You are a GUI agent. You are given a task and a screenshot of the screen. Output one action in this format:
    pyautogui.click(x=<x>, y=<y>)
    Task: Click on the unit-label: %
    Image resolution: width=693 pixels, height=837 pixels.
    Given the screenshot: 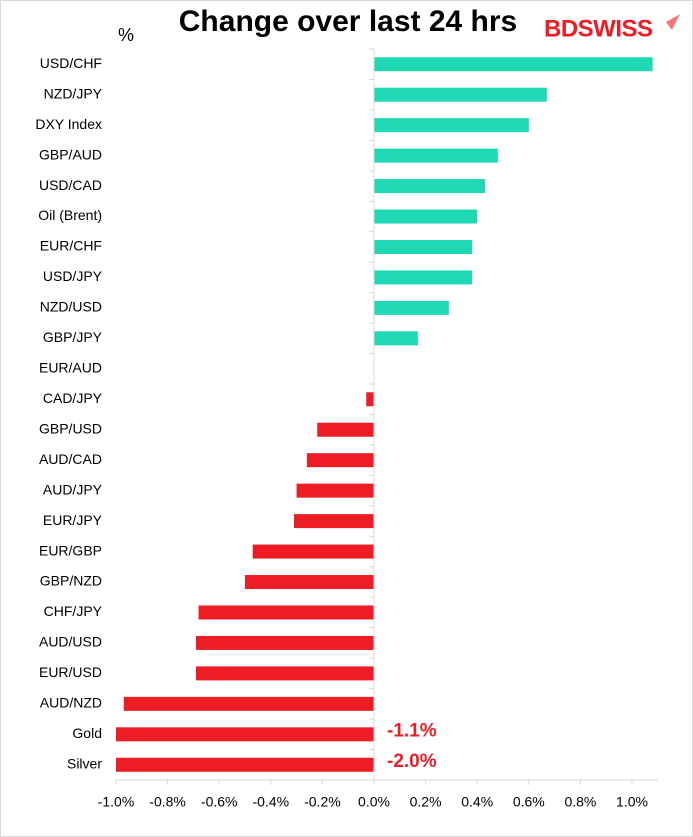 What is the action you would take?
    pyautogui.click(x=126, y=35)
    